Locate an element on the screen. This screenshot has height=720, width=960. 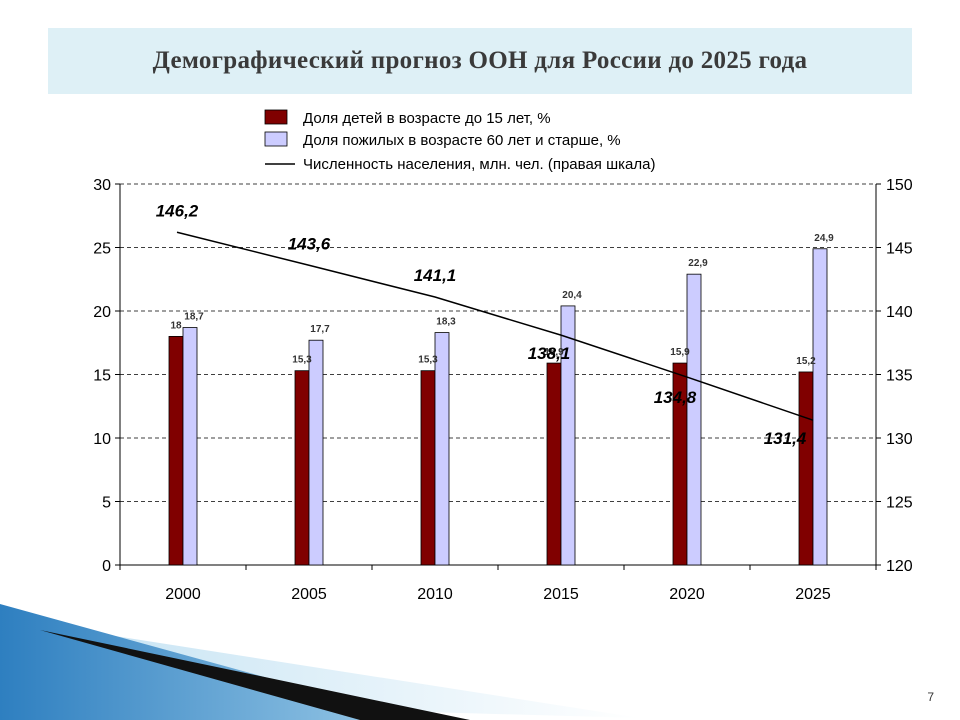
y-right-tick-label: 120 is located at coordinates (899, 566).